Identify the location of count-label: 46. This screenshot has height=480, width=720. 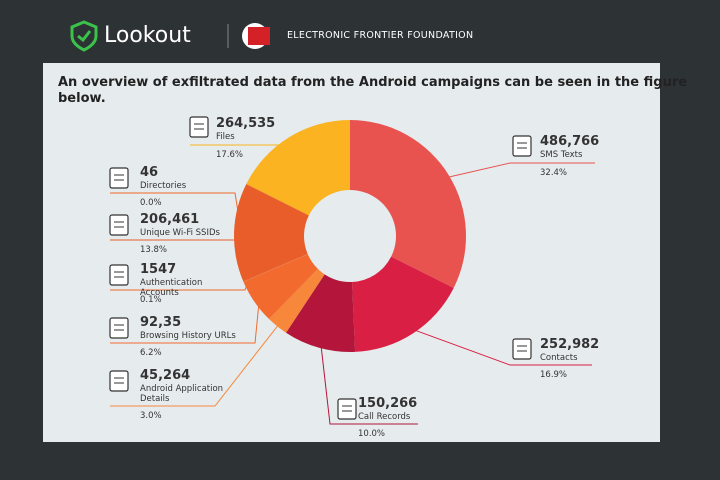
(149, 172).